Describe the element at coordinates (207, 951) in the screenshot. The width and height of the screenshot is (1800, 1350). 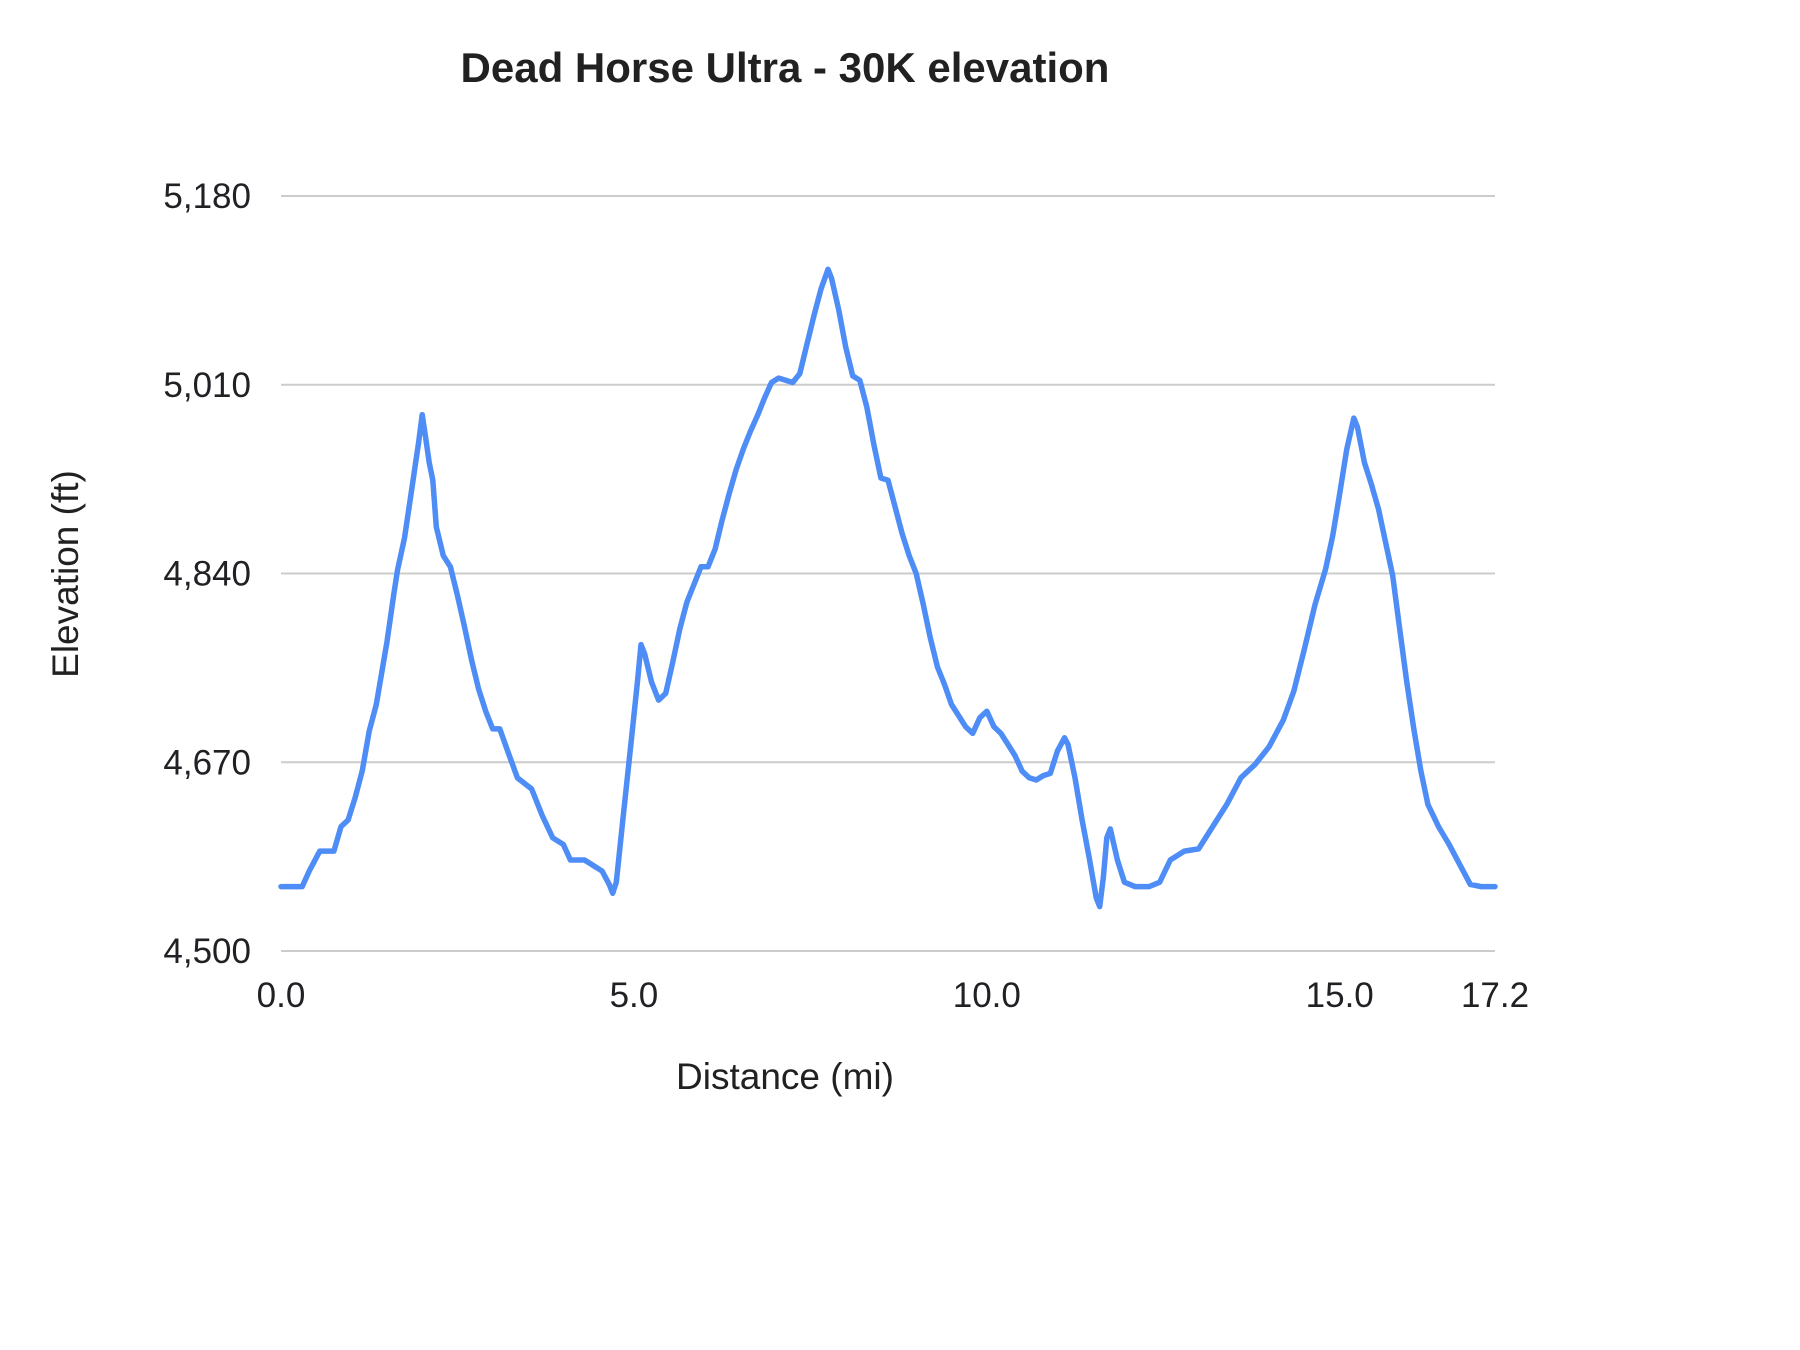
I see `y-tick-label: 4,500` at that location.